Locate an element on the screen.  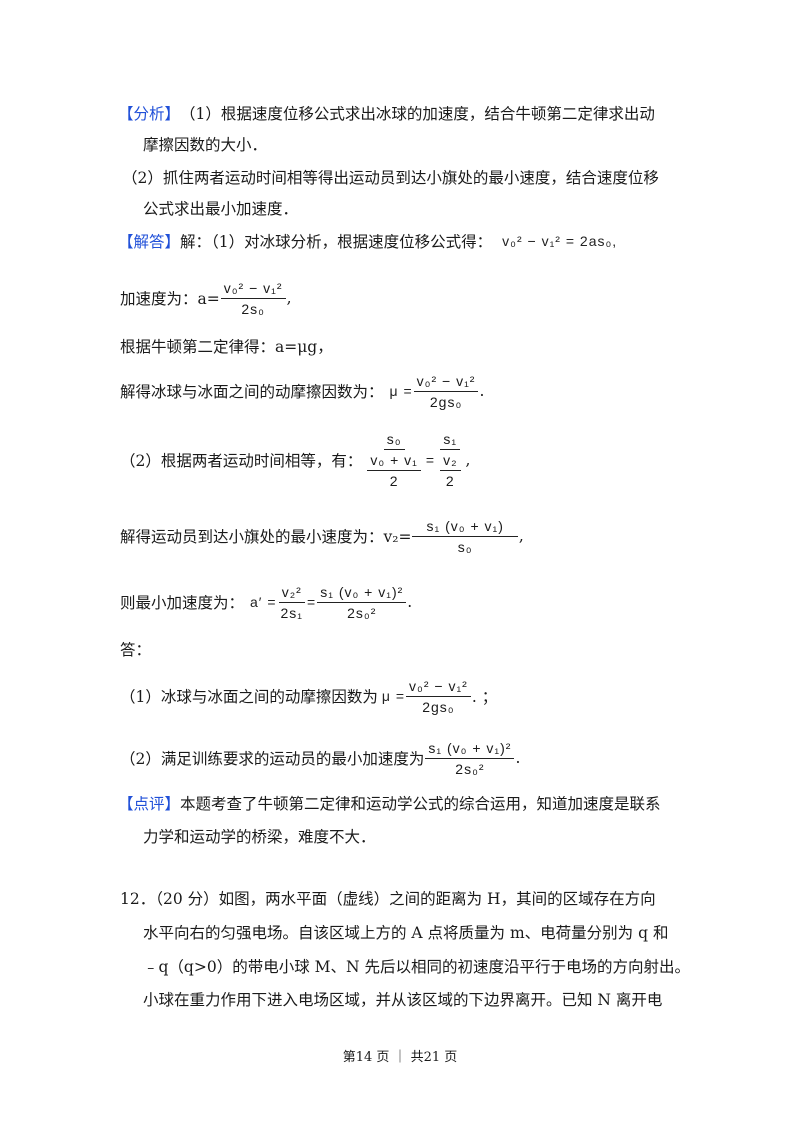
answer-2: （2）满足训练要求的运动员的最小加速度为 s₁ (v₀ + v₁)² 2s₀² . is located at coordinates (320, 758).